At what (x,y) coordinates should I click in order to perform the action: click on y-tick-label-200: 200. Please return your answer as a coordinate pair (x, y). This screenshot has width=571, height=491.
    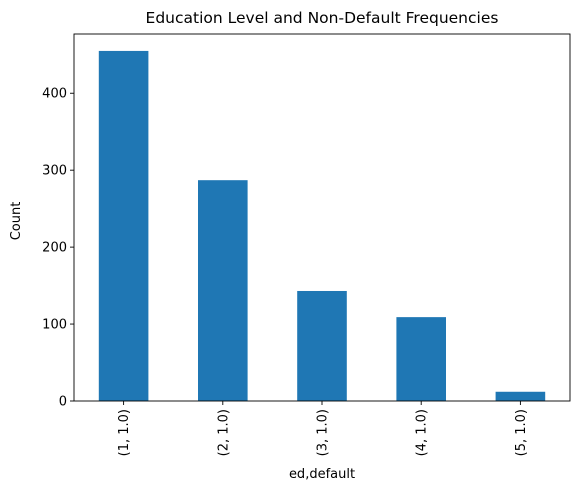
    Looking at the image, I should click on (54, 248).